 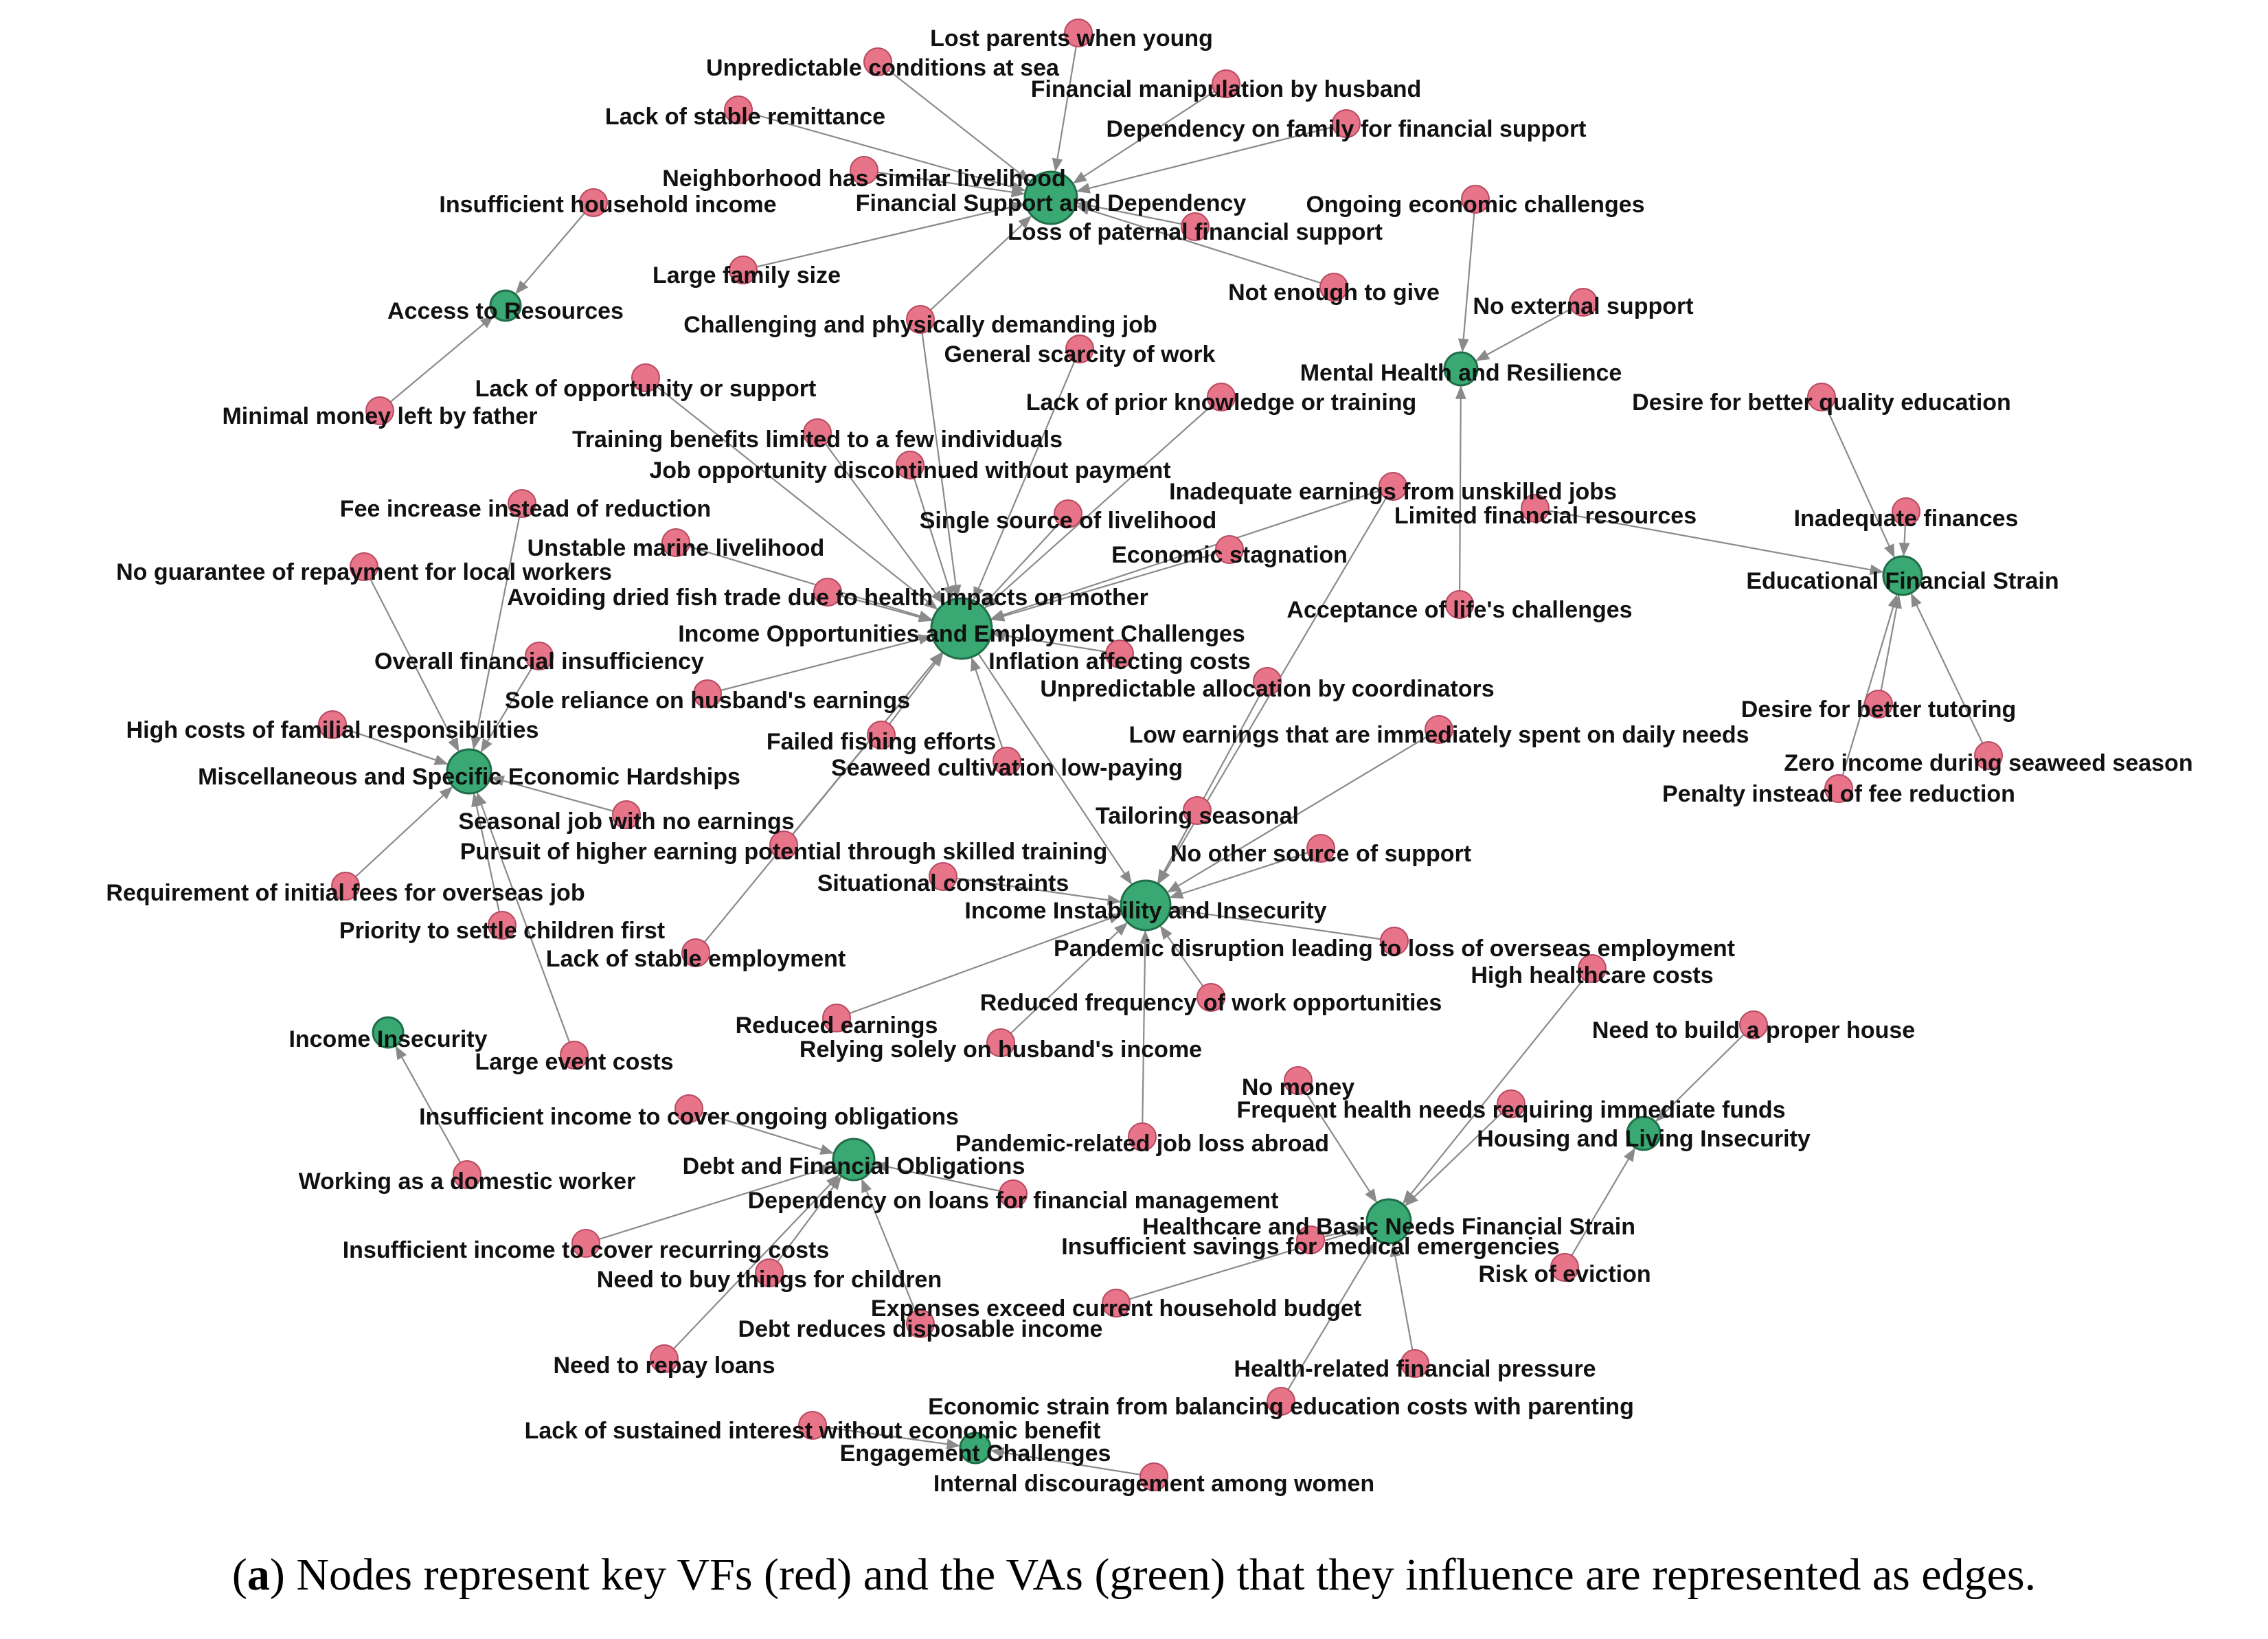 What do you see at coordinates (864, 170) in the screenshot?
I see `vf-node-v6` at bounding box center [864, 170].